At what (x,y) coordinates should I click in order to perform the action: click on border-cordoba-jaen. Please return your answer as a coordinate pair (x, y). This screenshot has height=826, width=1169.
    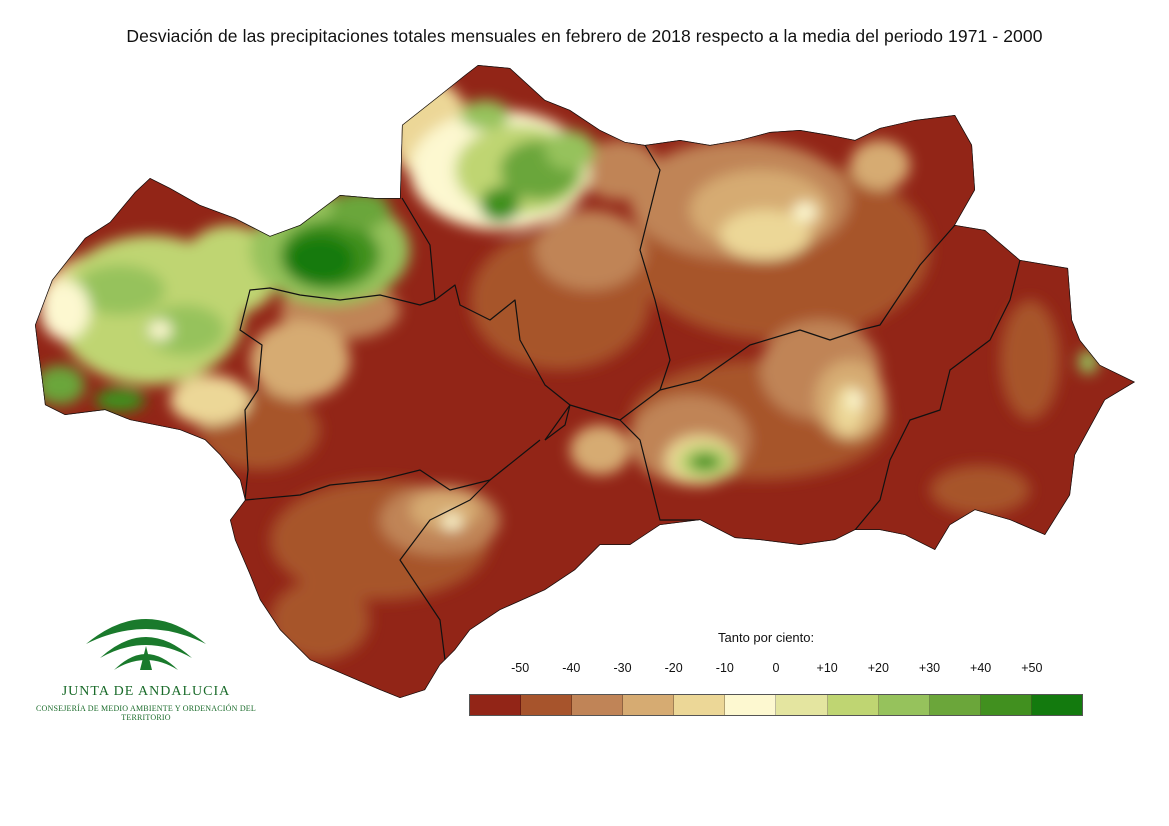
    Looking at the image, I should click on (655, 267).